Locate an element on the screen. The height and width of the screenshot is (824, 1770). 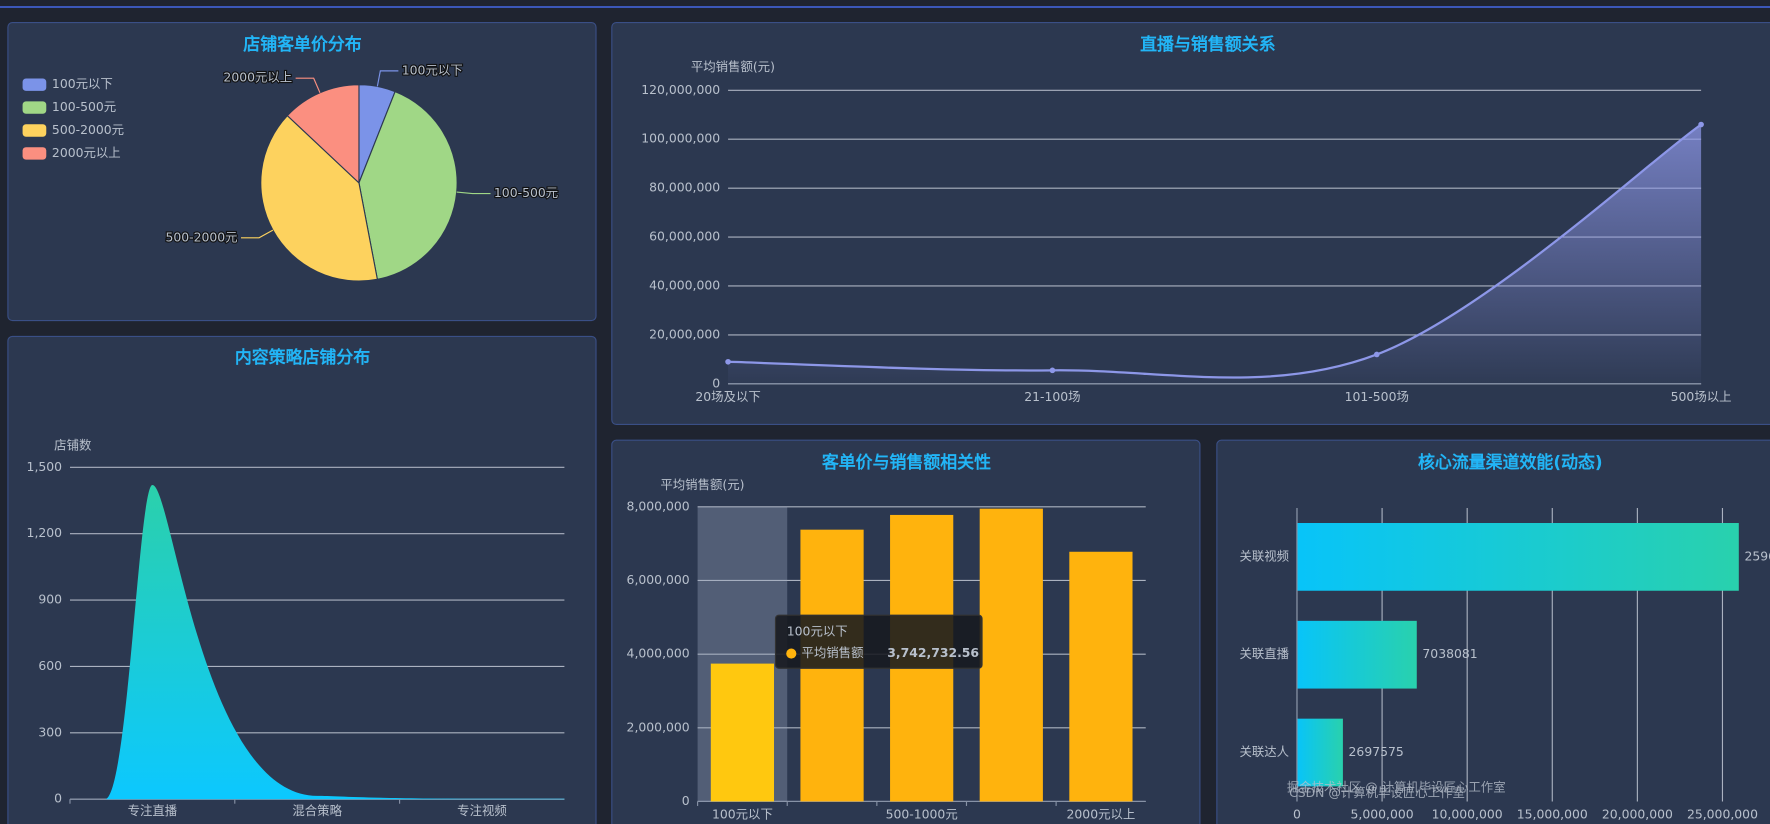
y-tick-label: 关联直播 is located at coordinates (1264, 653).